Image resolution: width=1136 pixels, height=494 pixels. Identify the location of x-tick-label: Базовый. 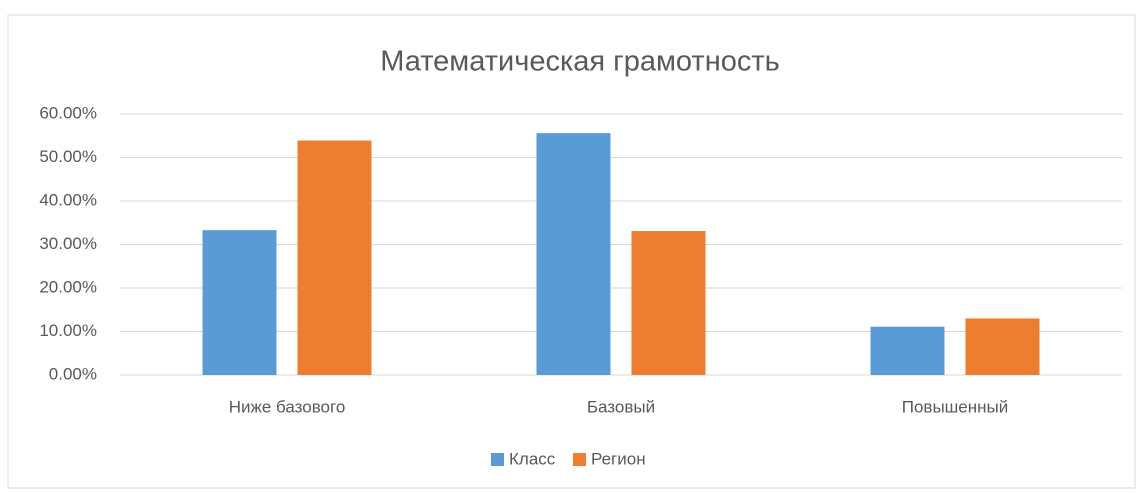
(621, 406).